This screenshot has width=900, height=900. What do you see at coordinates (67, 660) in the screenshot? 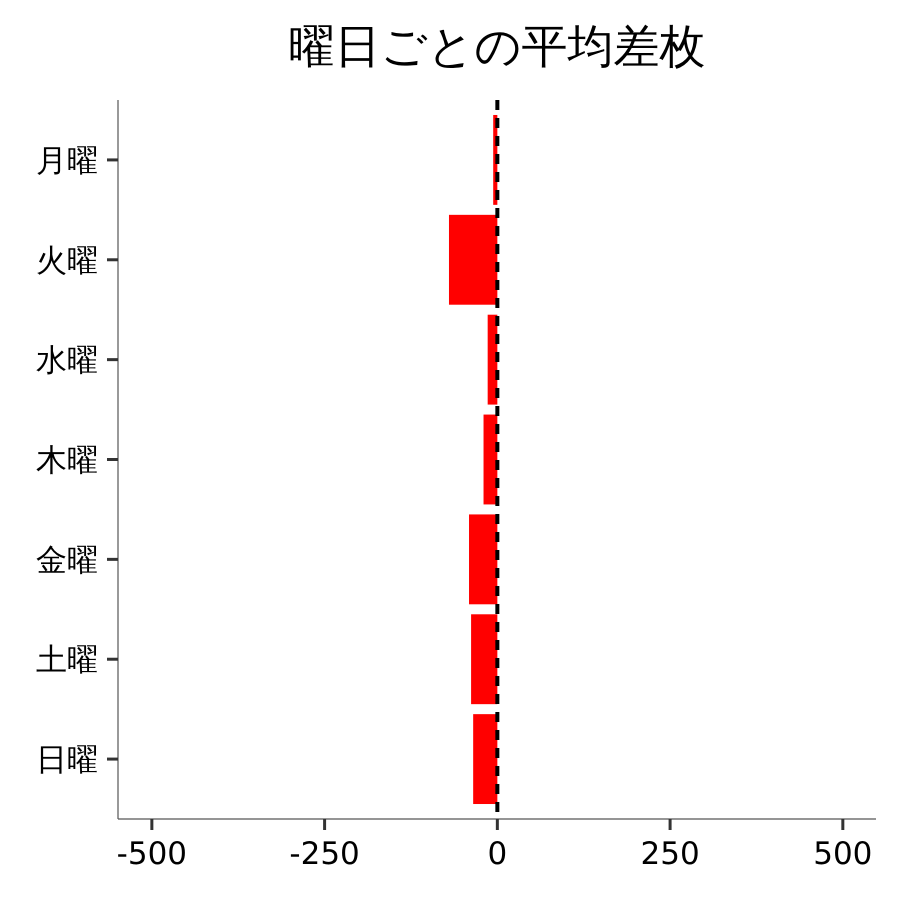
I see `y-tick-label: 土曜` at bounding box center [67, 660].